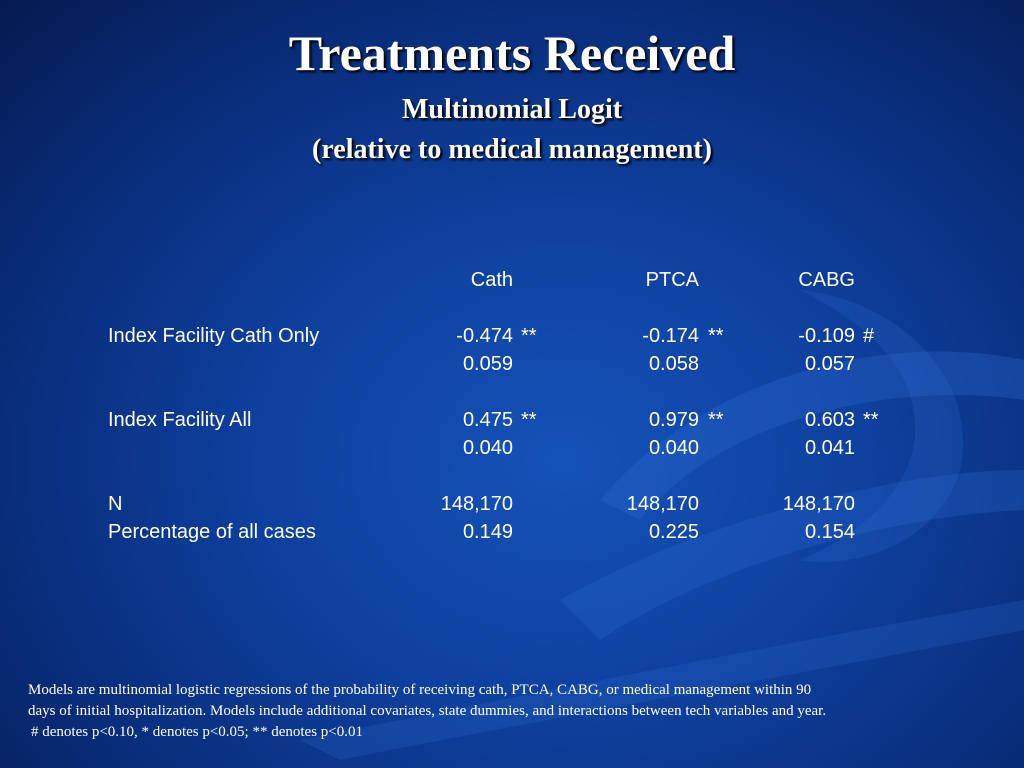 The height and width of the screenshot is (768, 1024). I want to click on se-facility-all-cabg: 0.041, so click(829, 448).